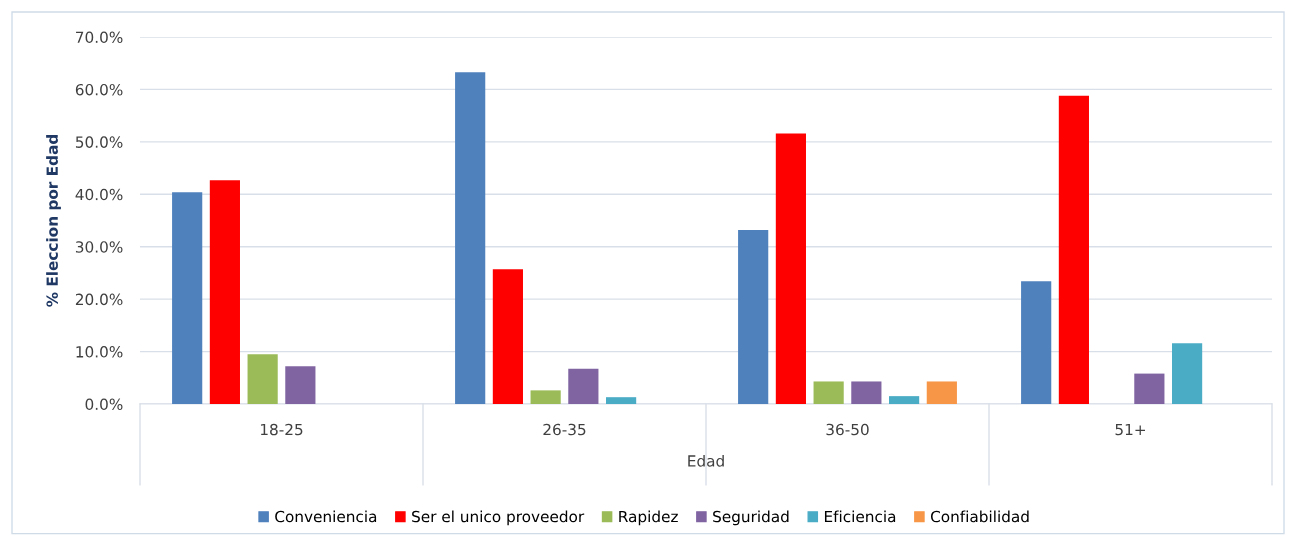 The width and height of the screenshot is (1289, 539). Describe the element at coordinates (99, 37) in the screenshot. I see `y-tick-label: 70.0%` at that location.